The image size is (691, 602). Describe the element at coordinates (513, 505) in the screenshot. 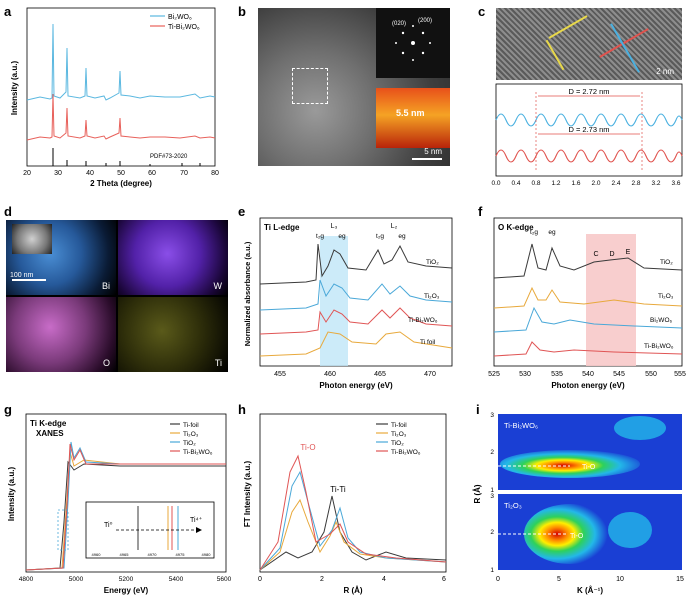

I see `bottom-title: Ti₂O₃` at that location.